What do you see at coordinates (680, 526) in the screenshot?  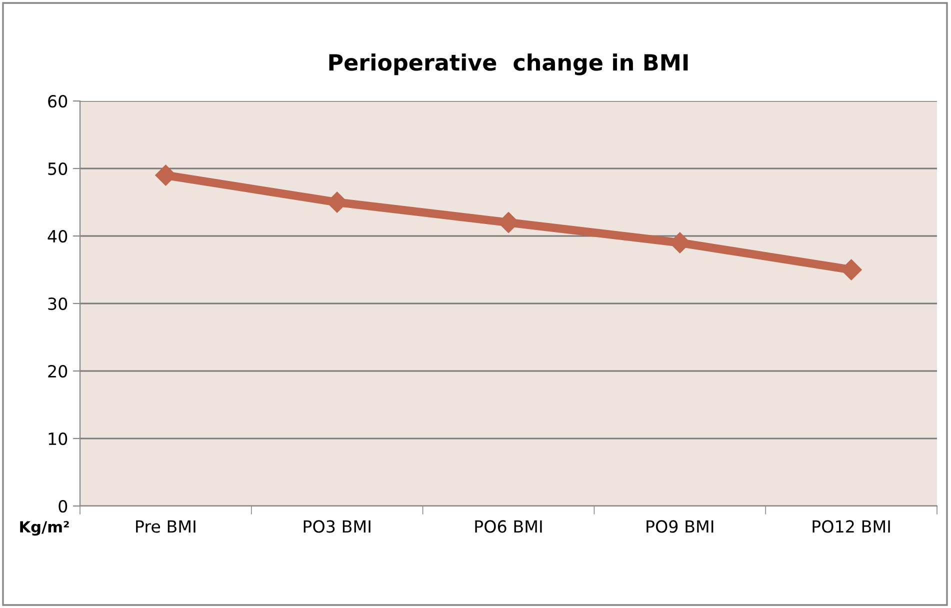 I see `x-tick-label: PO9 BMI` at bounding box center [680, 526].